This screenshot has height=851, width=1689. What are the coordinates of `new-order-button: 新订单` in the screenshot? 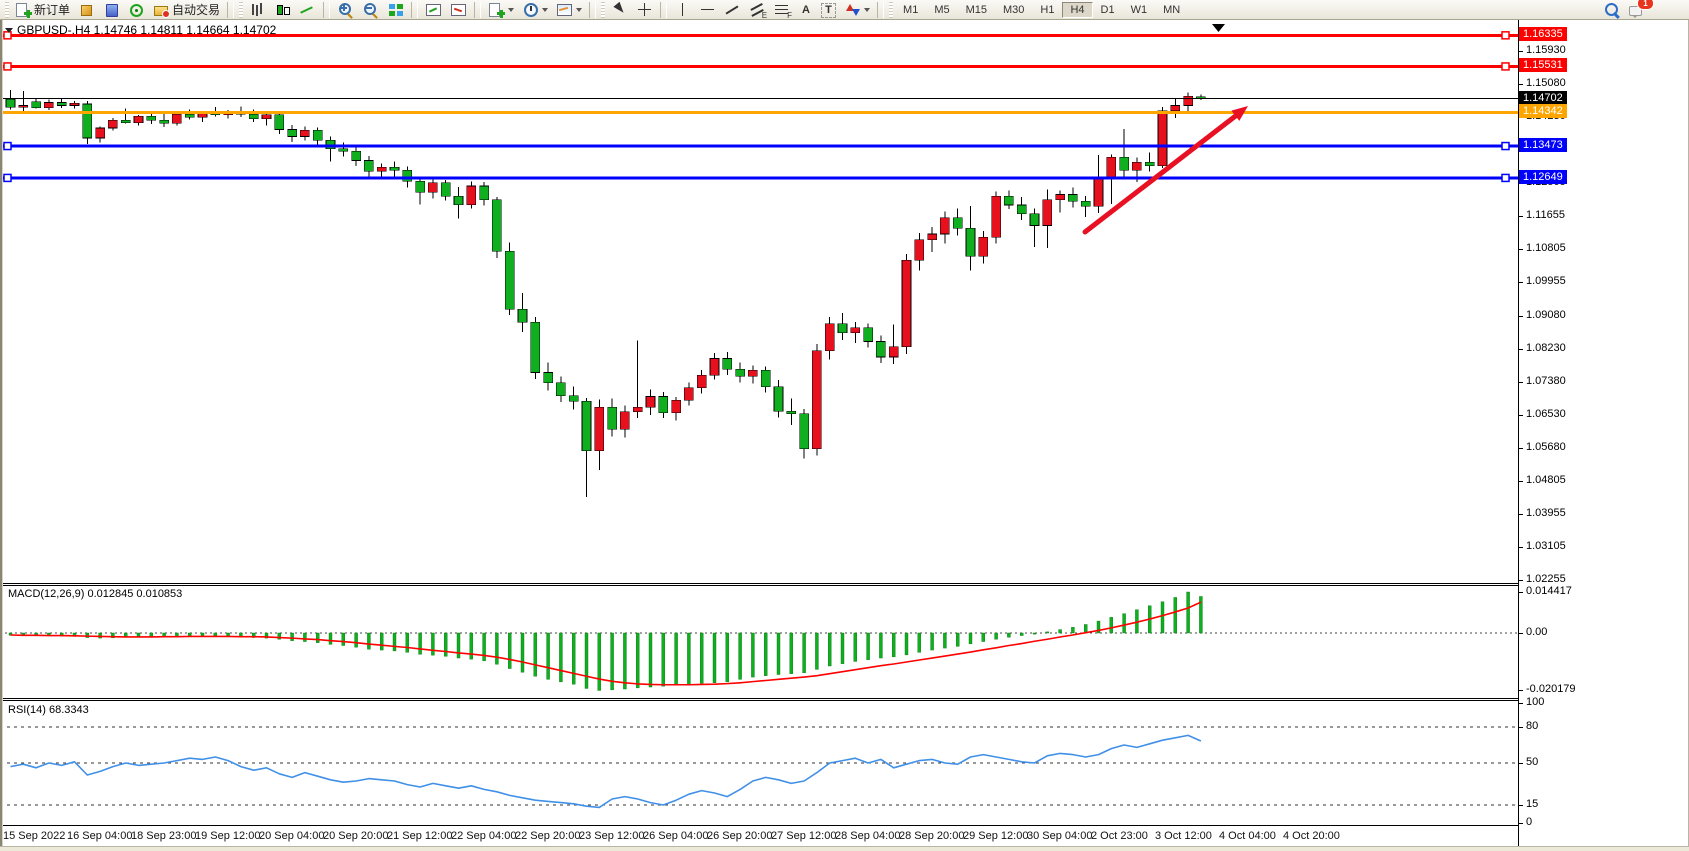 It's located at (42, 10).